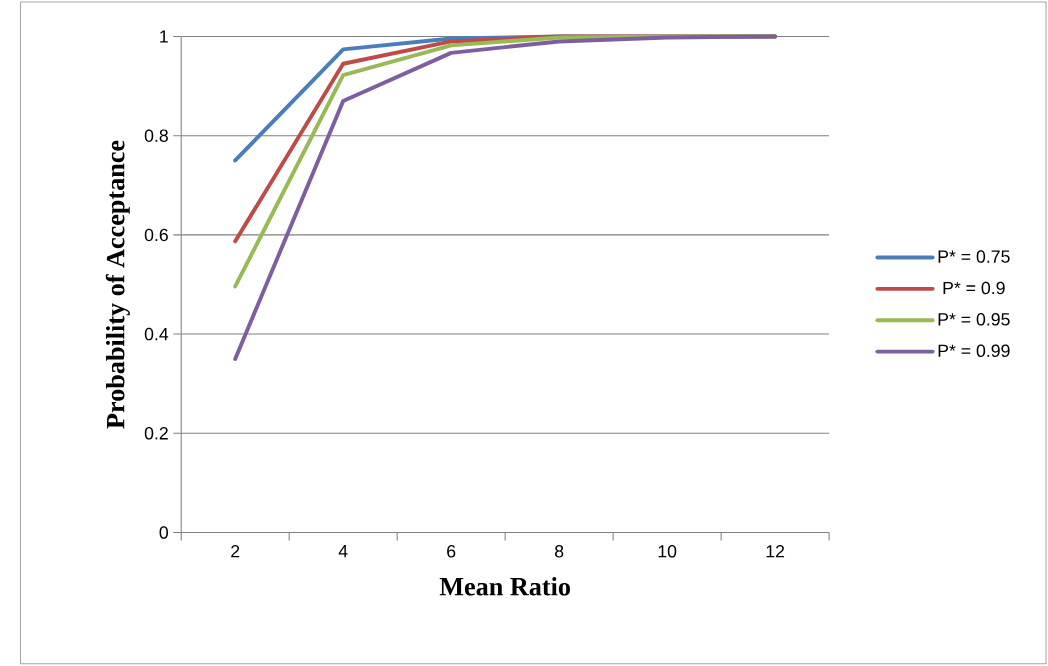  I want to click on legend-label: P* = 0.95, so click(974, 319).